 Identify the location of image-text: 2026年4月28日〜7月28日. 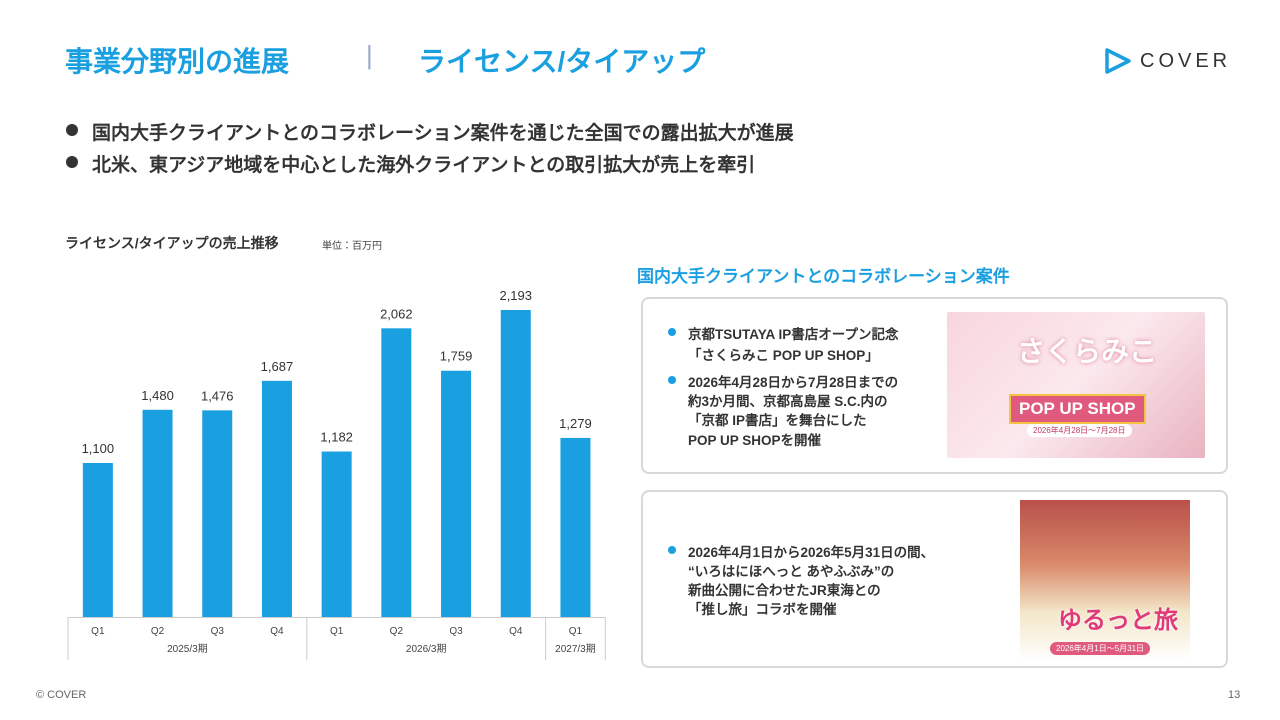
(1079, 430).